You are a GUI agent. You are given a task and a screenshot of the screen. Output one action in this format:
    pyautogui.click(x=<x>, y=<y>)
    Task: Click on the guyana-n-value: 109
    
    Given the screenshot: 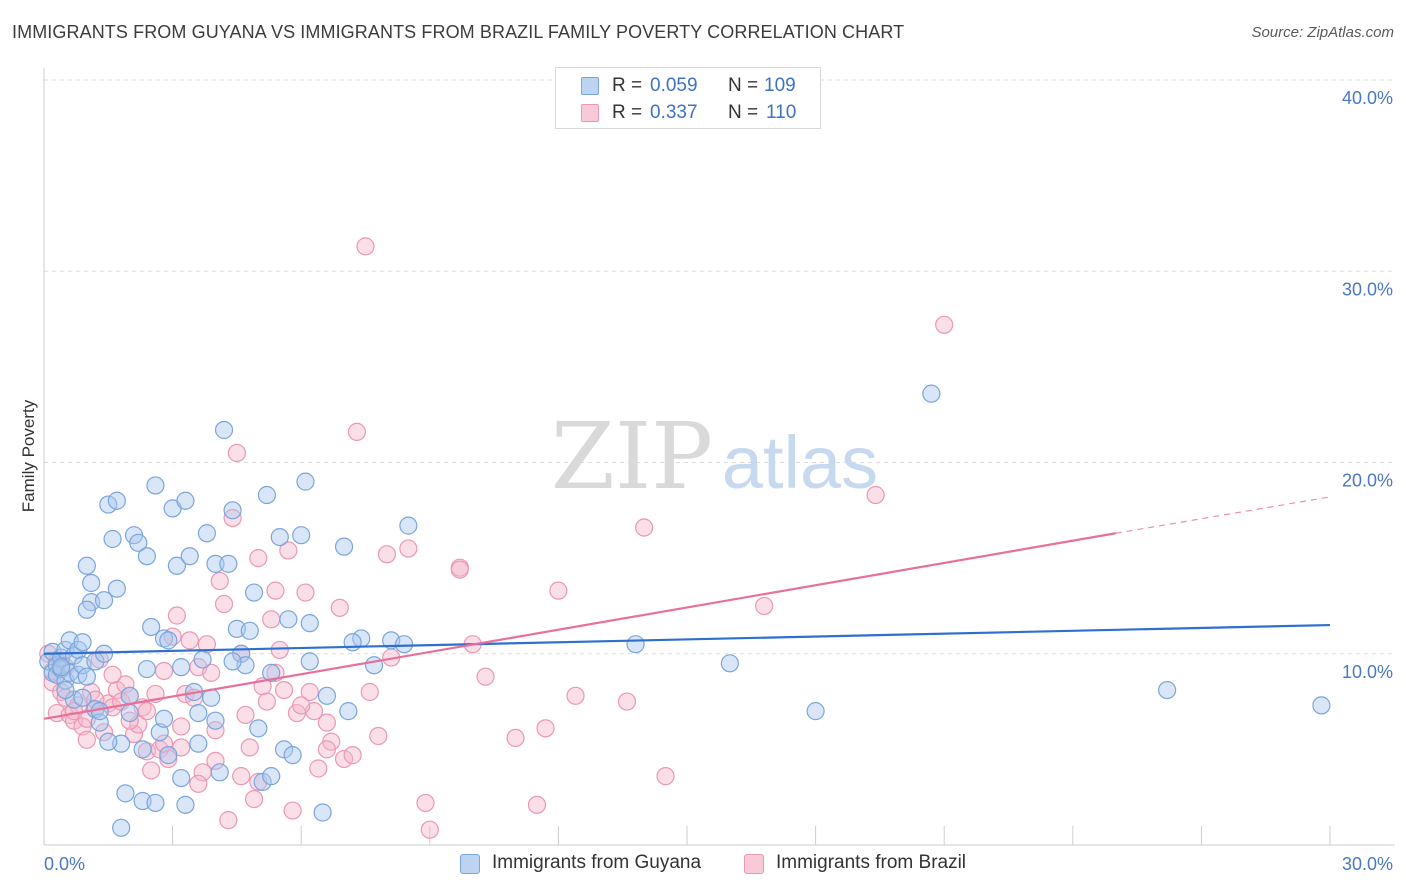 What is the action you would take?
    pyautogui.click(x=780, y=85)
    